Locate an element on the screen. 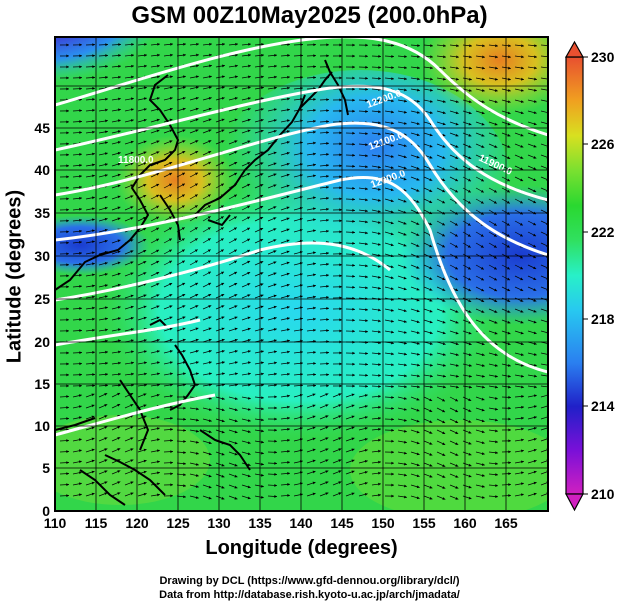 This screenshot has width=619, height=605. colorbar: 230 226 222 218 214 210 is located at coordinates (589, 276).